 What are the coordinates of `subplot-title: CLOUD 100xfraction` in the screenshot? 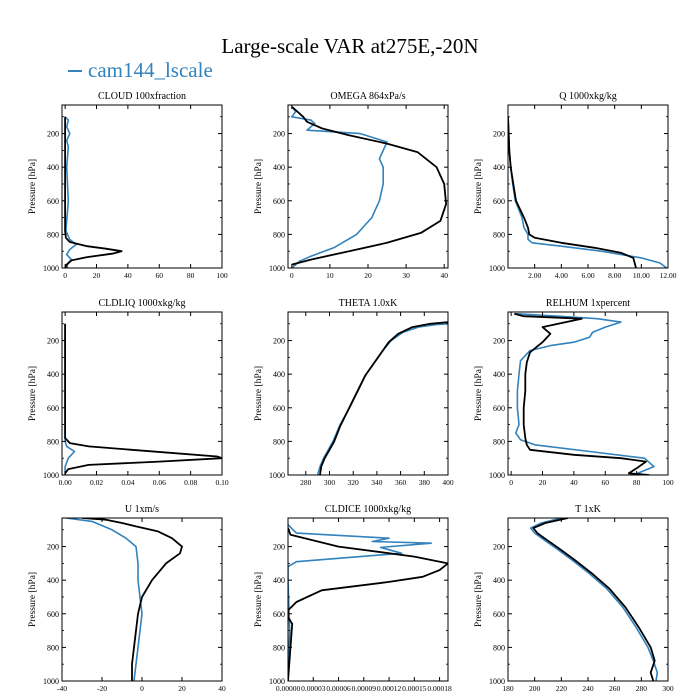 It's located at (142, 96).